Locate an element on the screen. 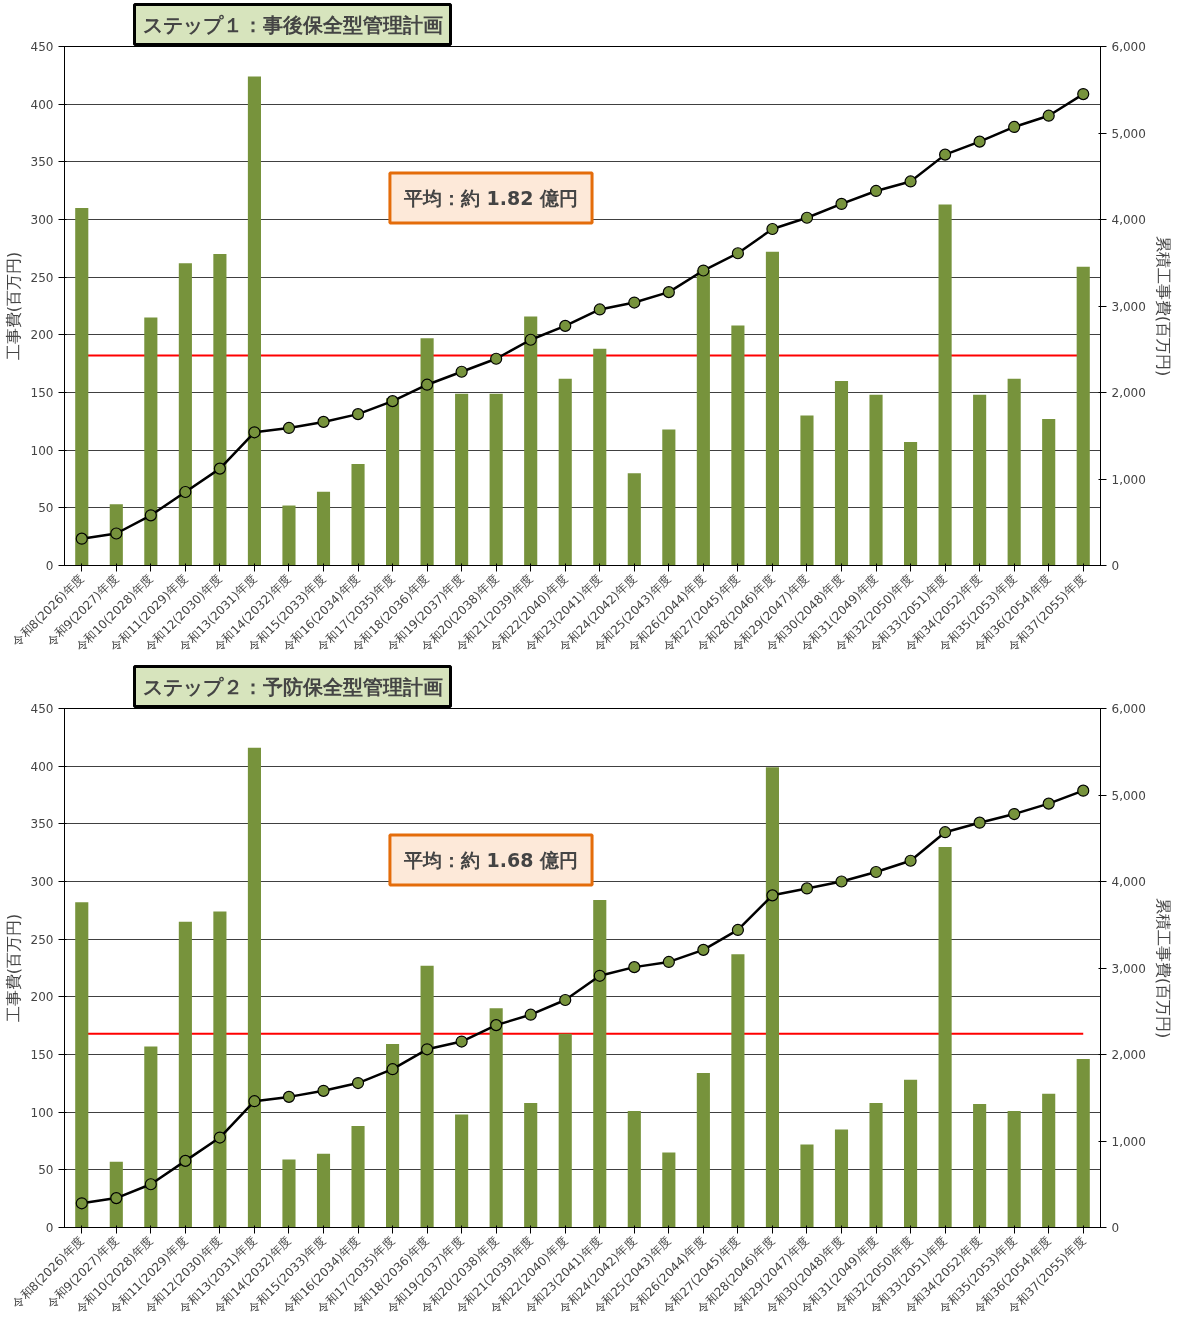 The width and height of the screenshot is (1187, 1331). y2-tick-label: 3,000 is located at coordinates (1128, 968).